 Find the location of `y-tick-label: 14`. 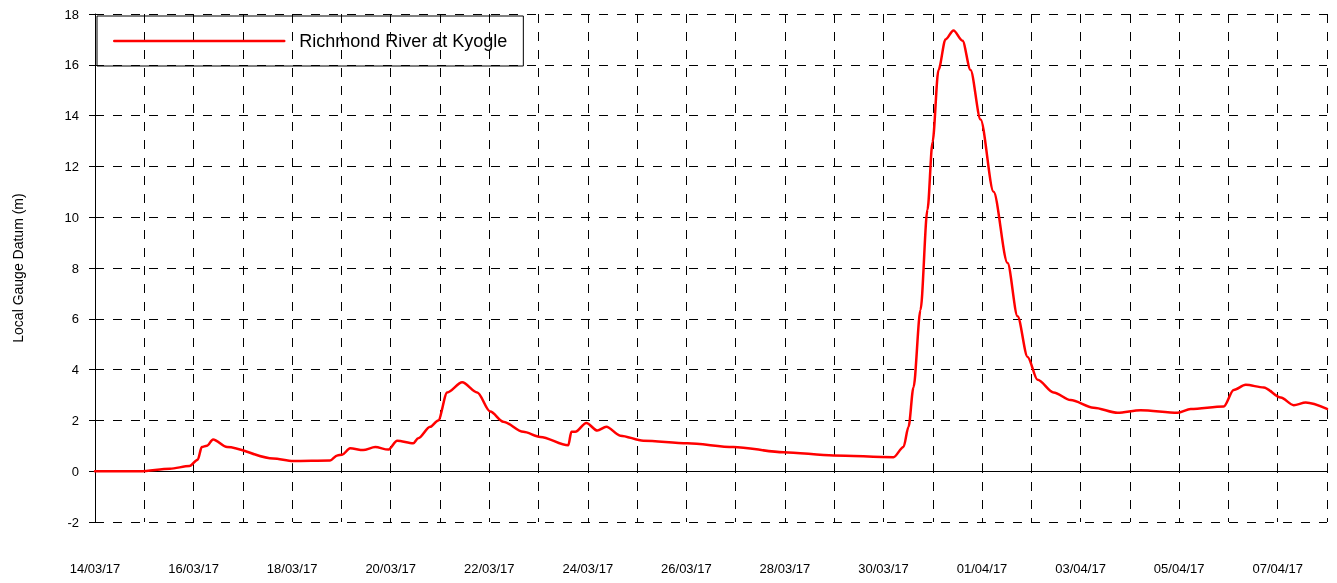

y-tick-label: 14 is located at coordinates (71, 116).